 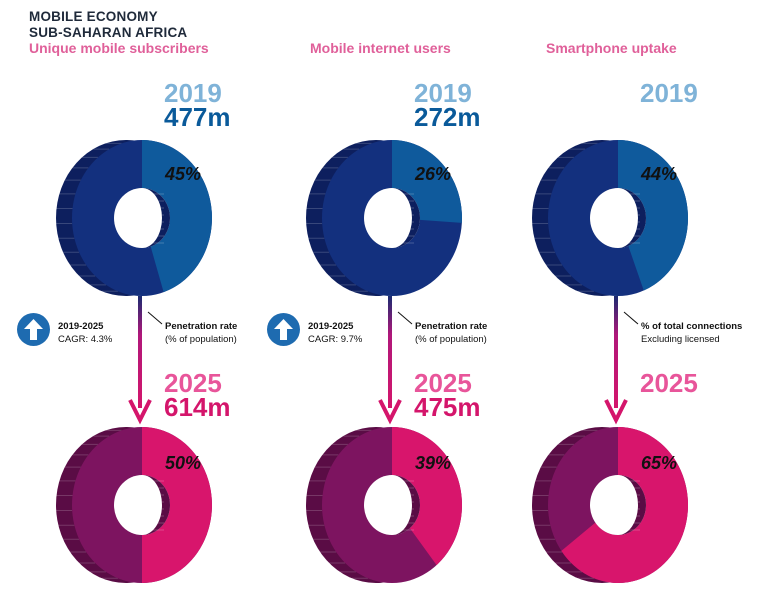 What do you see at coordinates (611, 48) in the screenshot?
I see `column-title-smartphone: Smartphone uptake` at bounding box center [611, 48].